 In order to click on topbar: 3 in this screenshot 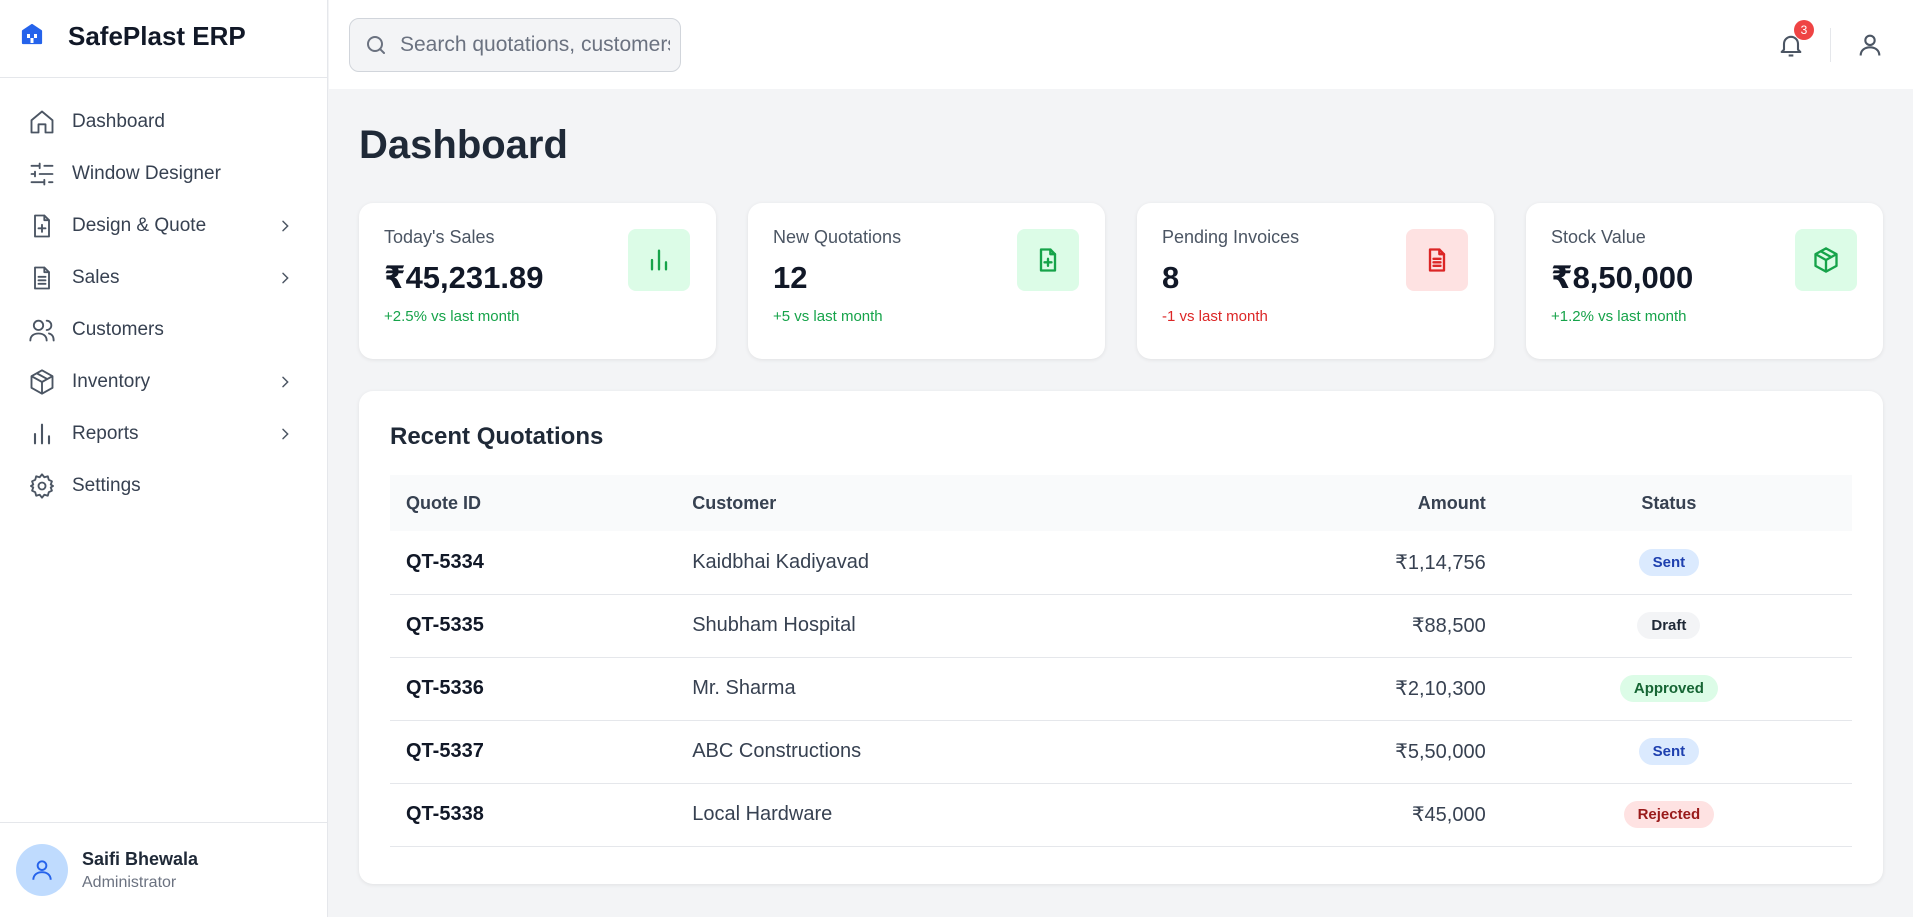, I will do `click(1121, 44)`.